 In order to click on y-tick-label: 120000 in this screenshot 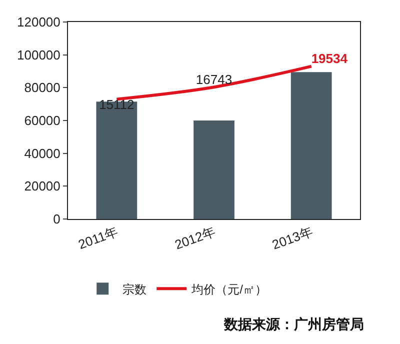, I will do `click(38, 22)`.